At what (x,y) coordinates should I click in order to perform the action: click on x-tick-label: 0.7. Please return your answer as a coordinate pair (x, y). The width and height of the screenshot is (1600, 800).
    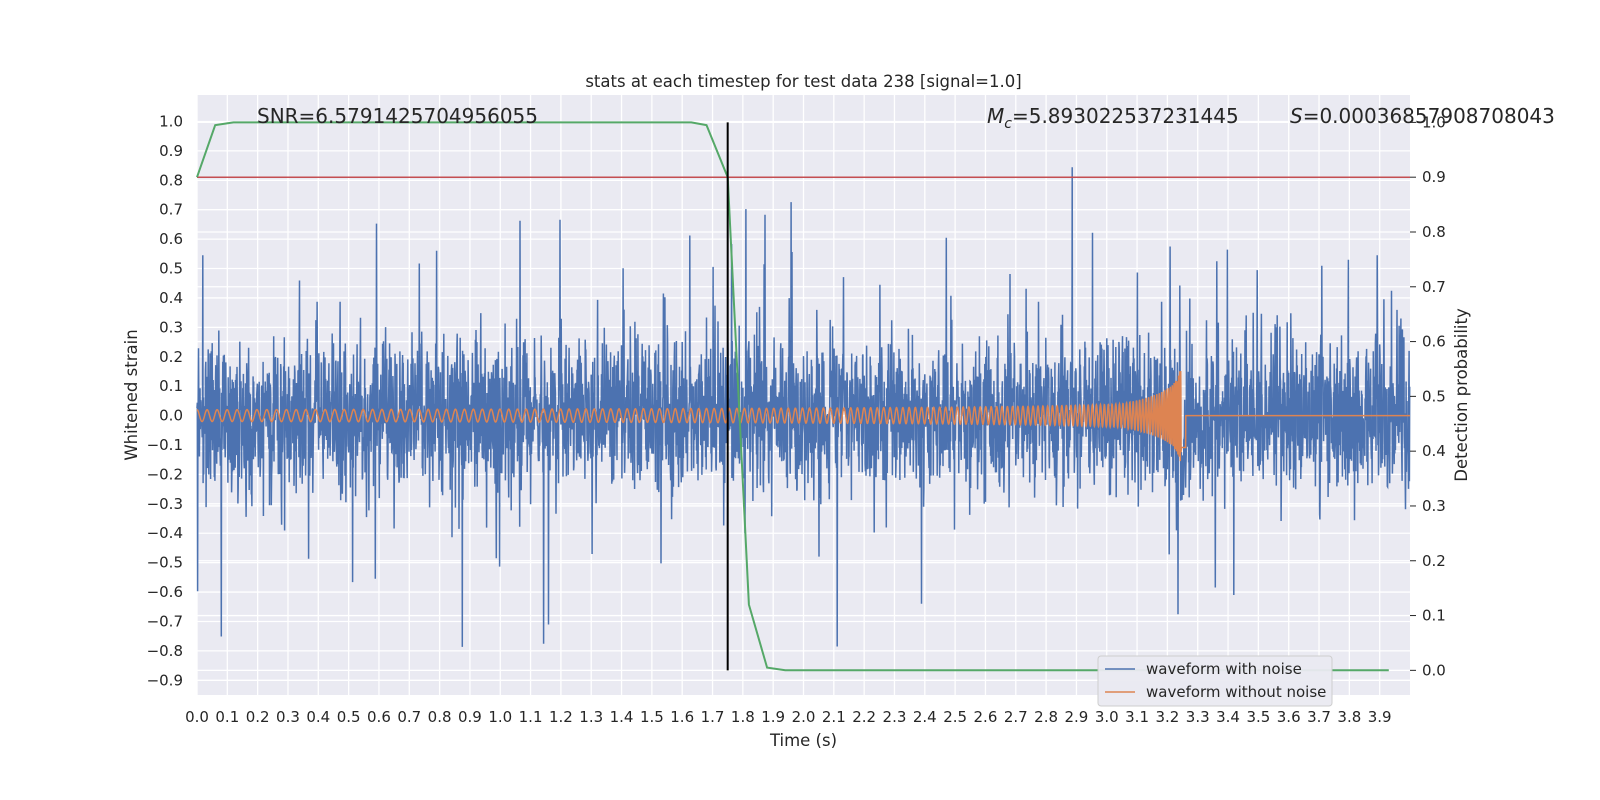
    Looking at the image, I should click on (409, 717).